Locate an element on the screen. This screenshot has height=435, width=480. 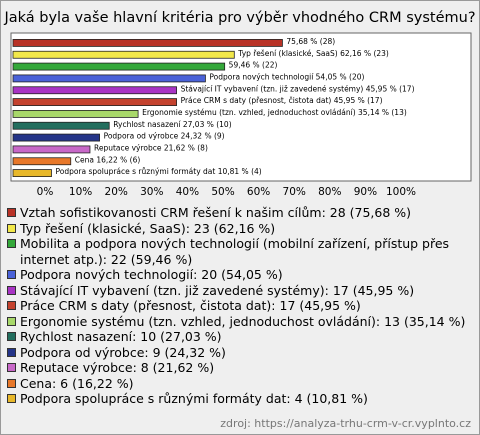
bar-label: 75,68 % (28) is located at coordinates (310, 41).